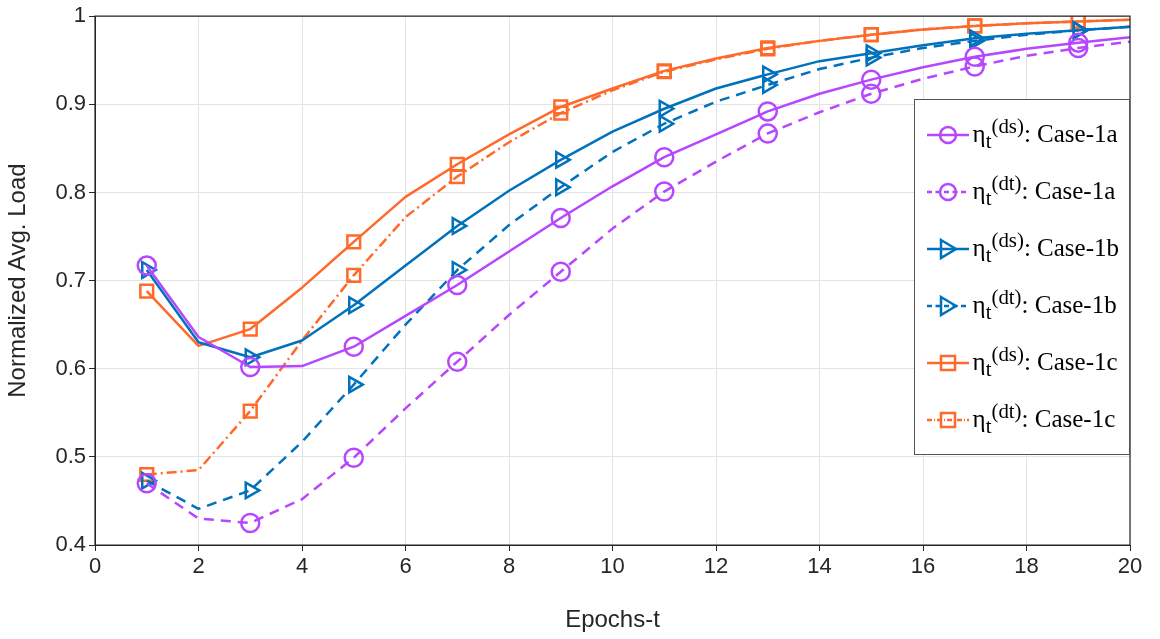 The image size is (1160, 639). Describe the element at coordinates (1045, 362) in the screenshot. I see `legend-label: η$_{t}$$^{(ds)}$: Case-1c` at that location.